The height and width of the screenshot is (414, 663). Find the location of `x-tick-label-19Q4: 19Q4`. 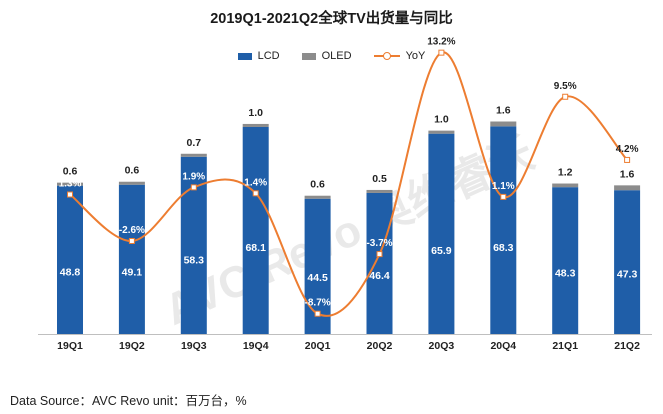

x-tick-label-19Q4: 19Q4 is located at coordinates (256, 346).